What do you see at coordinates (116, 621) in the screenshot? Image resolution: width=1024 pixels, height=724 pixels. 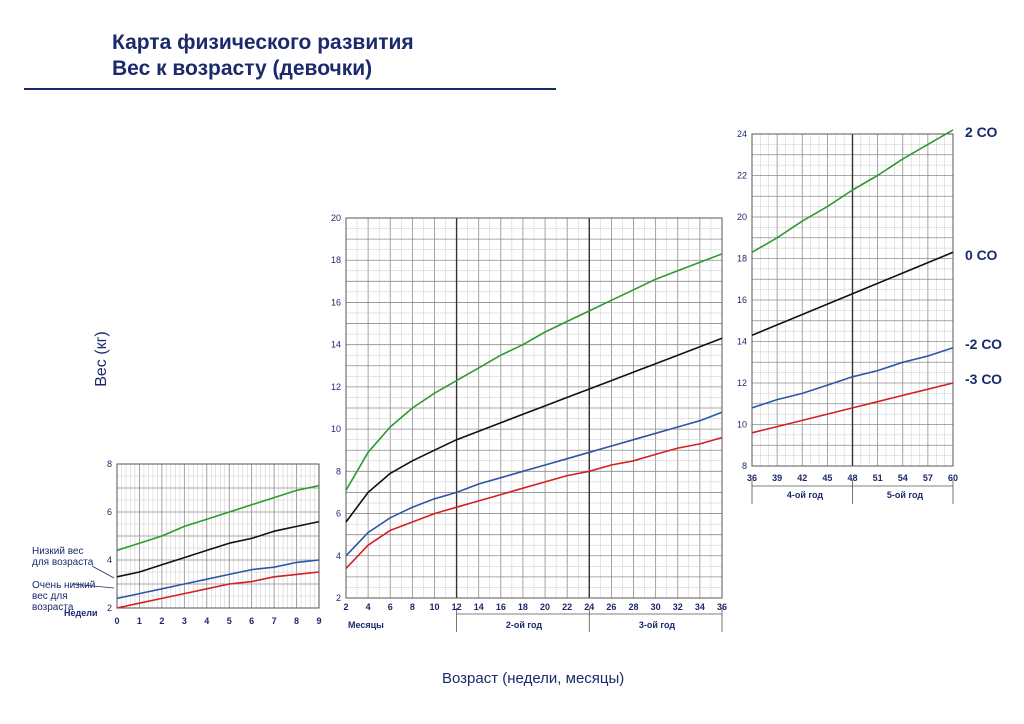 I see `x-tick-label: 0` at bounding box center [116, 621].